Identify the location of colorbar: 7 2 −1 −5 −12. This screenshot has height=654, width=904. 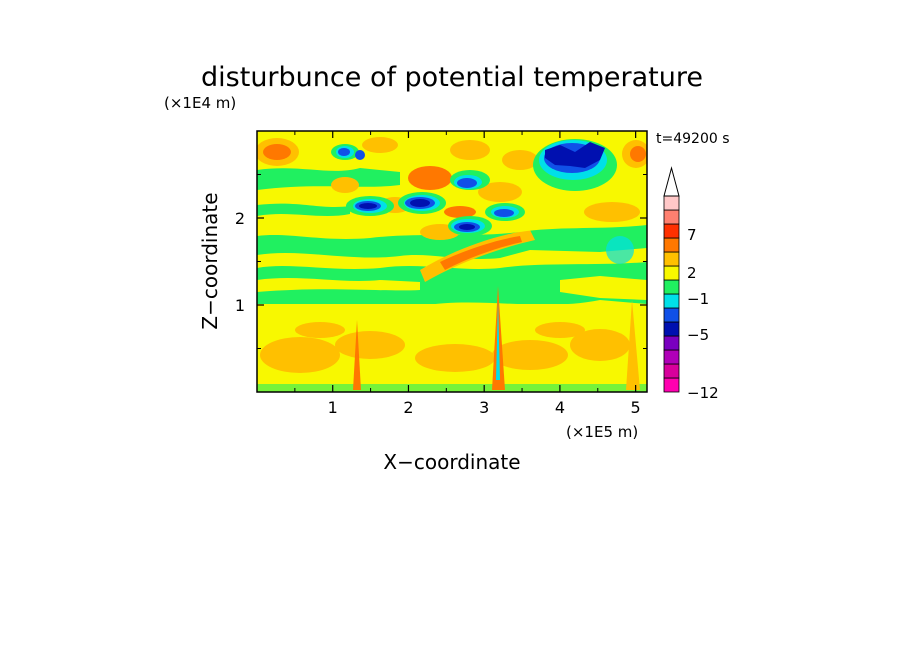
(691, 284).